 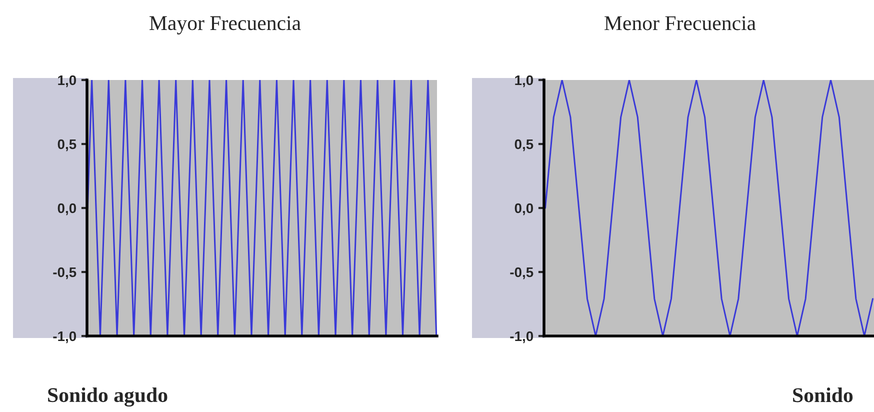 What do you see at coordinates (225, 25) in the screenshot?
I see `chart-title: Mayor Frecuencia` at bounding box center [225, 25].